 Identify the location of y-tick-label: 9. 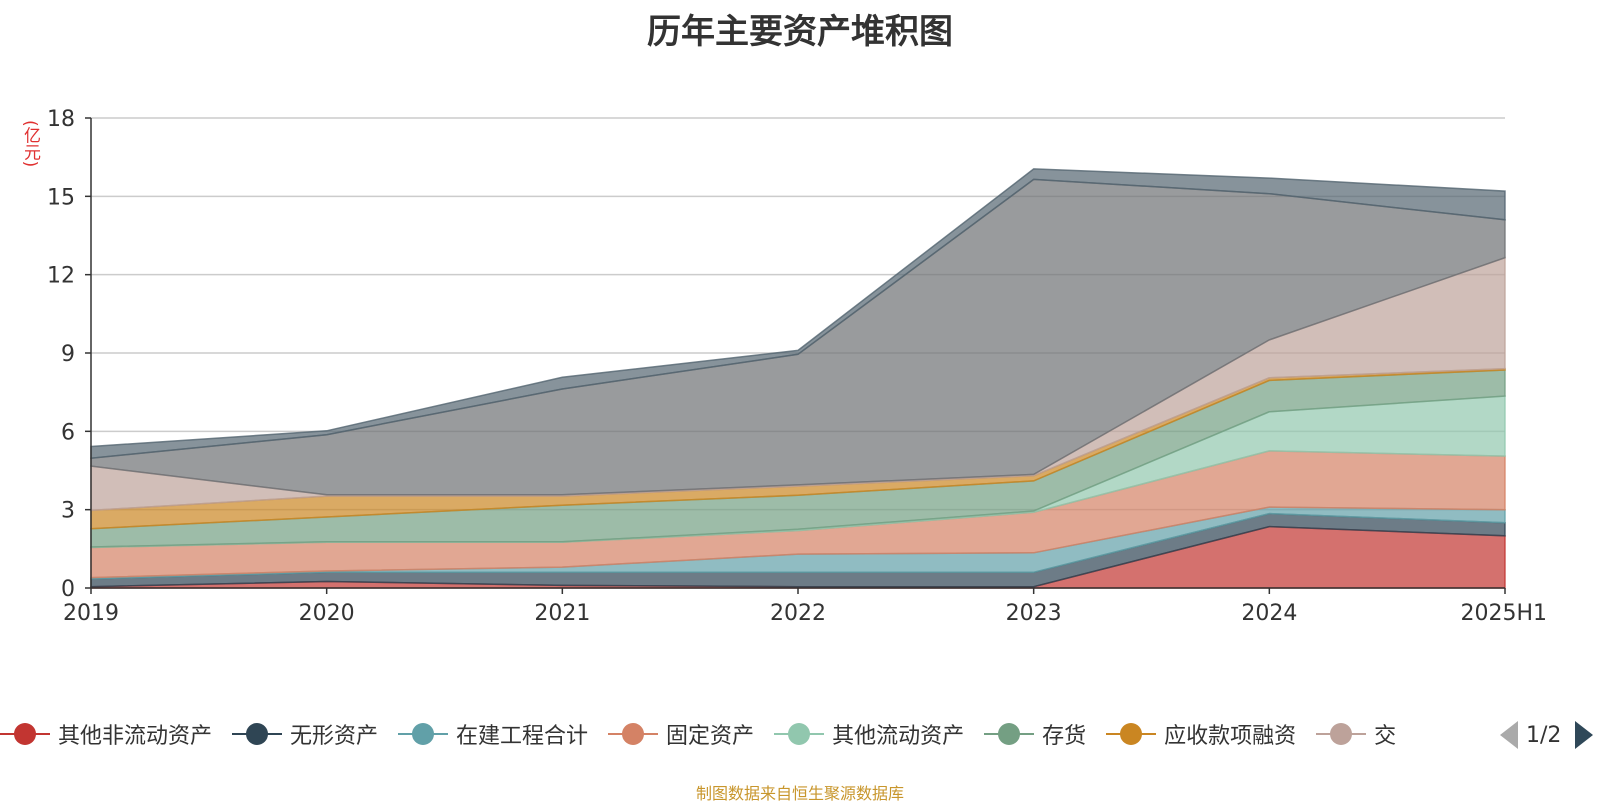
(68, 354).